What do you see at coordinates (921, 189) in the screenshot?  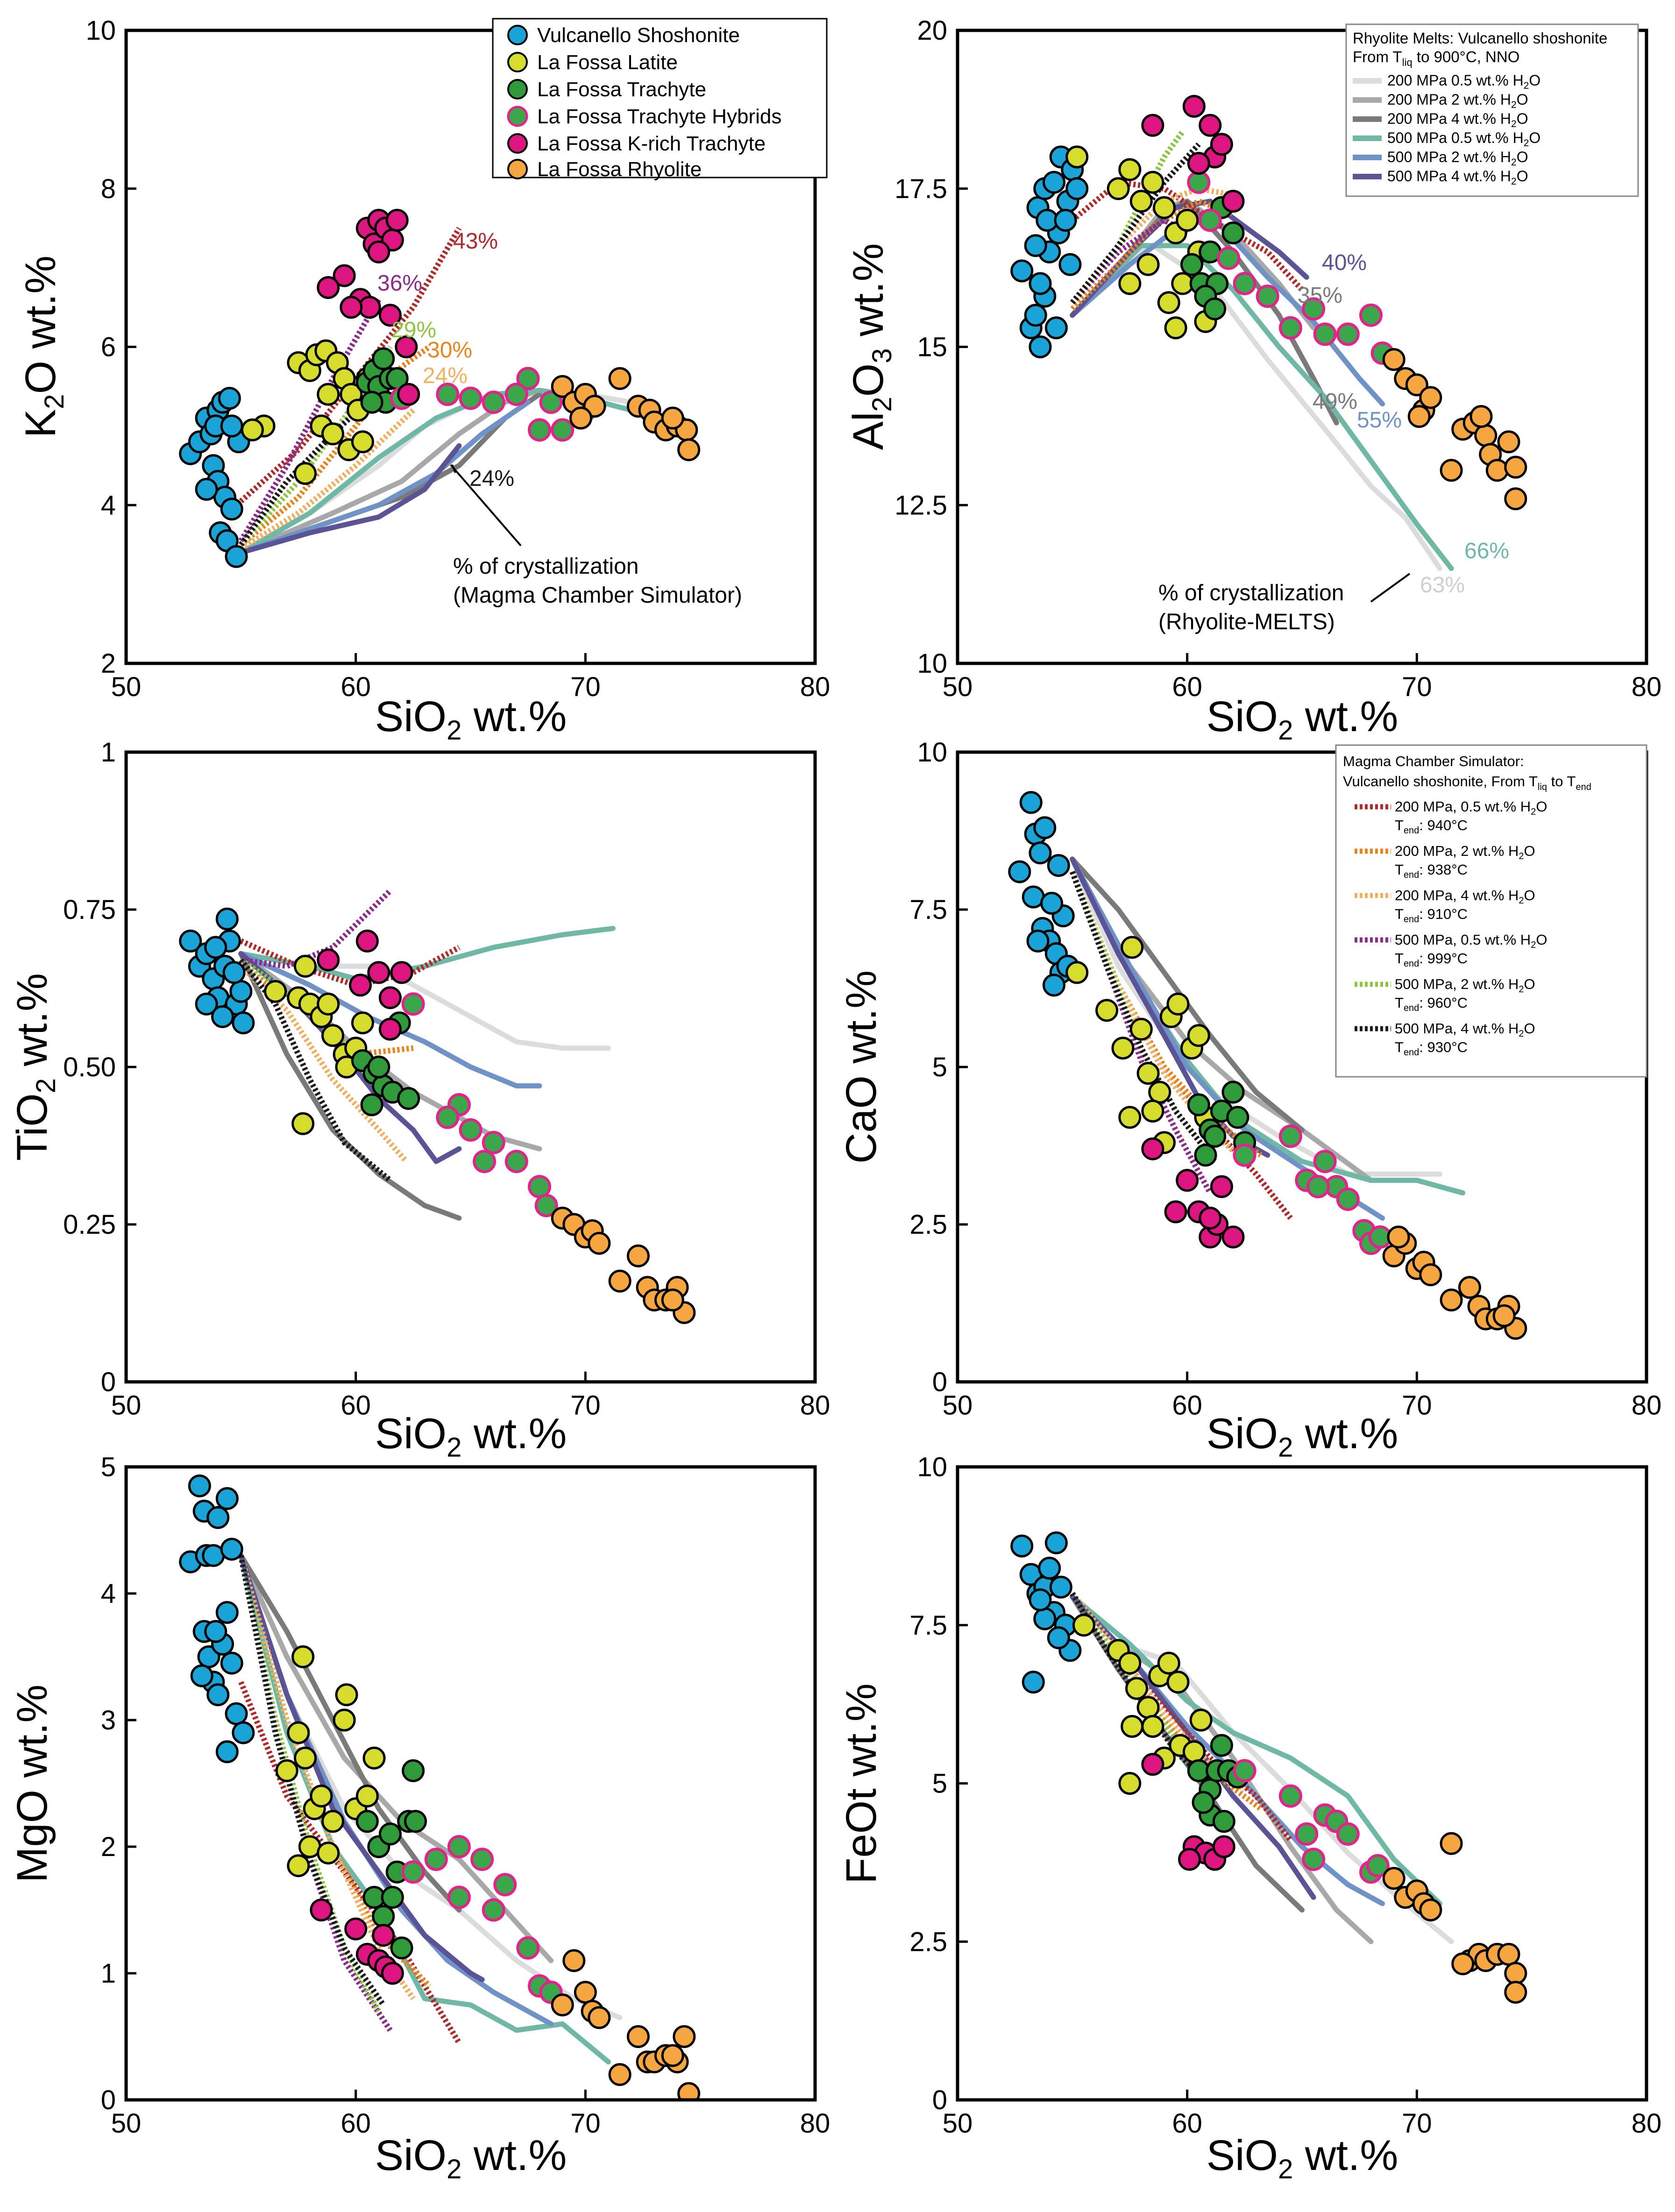 I see `al2o3-y-tick-label: 17.5` at bounding box center [921, 189].